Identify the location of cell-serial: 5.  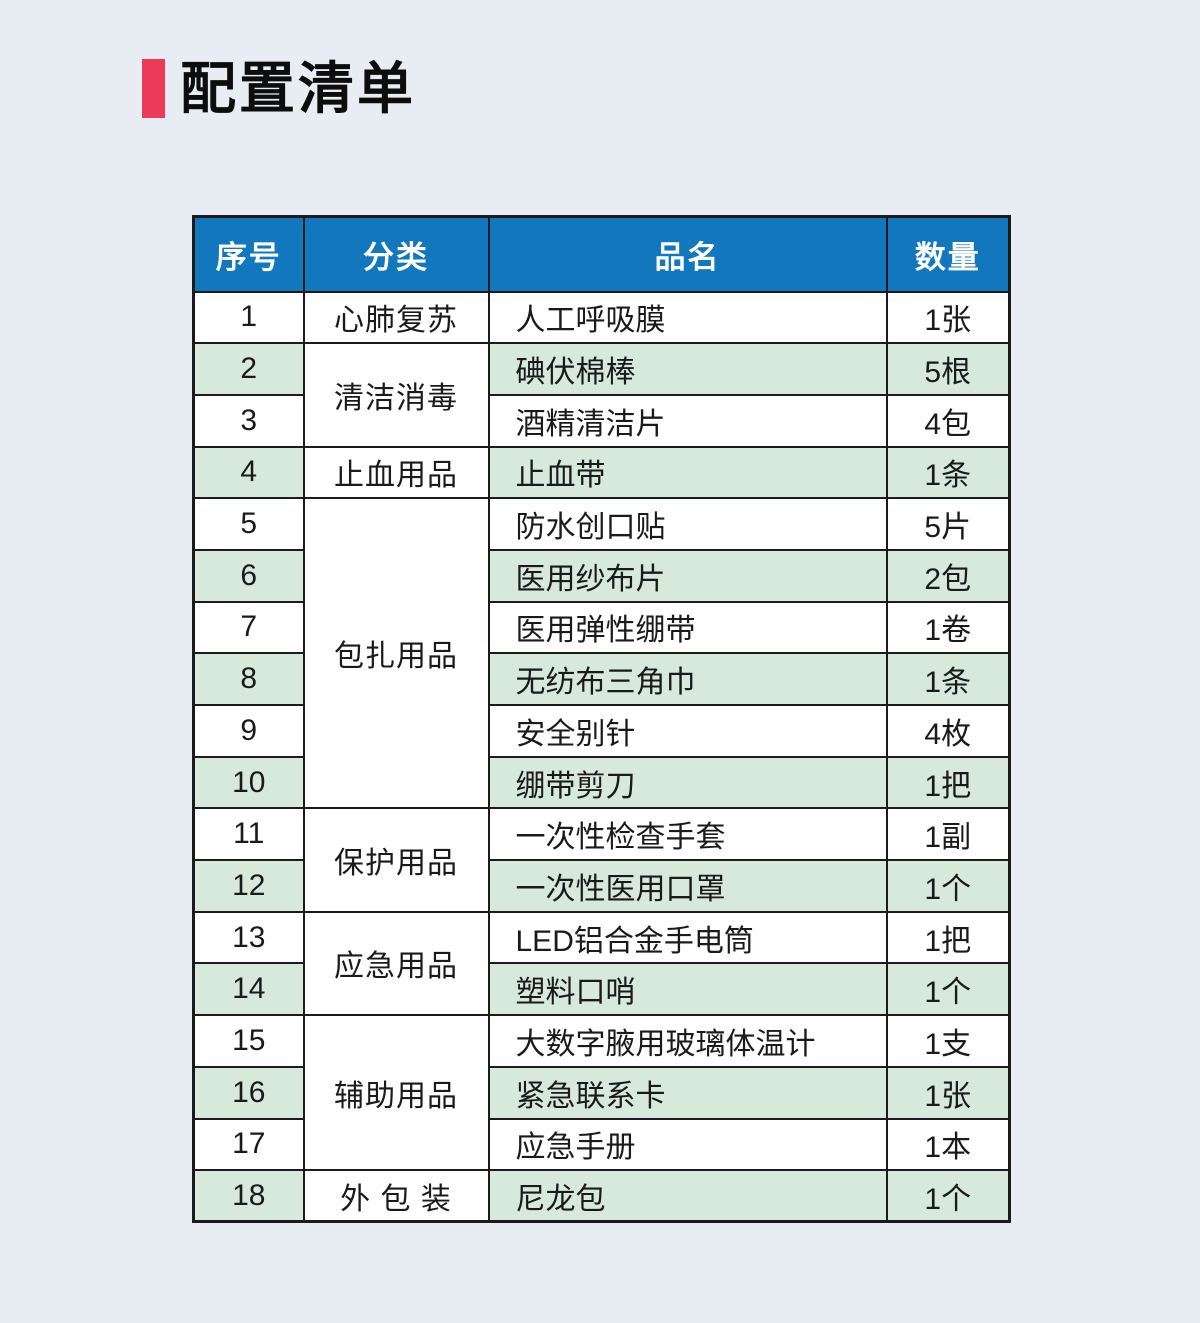
(248, 524).